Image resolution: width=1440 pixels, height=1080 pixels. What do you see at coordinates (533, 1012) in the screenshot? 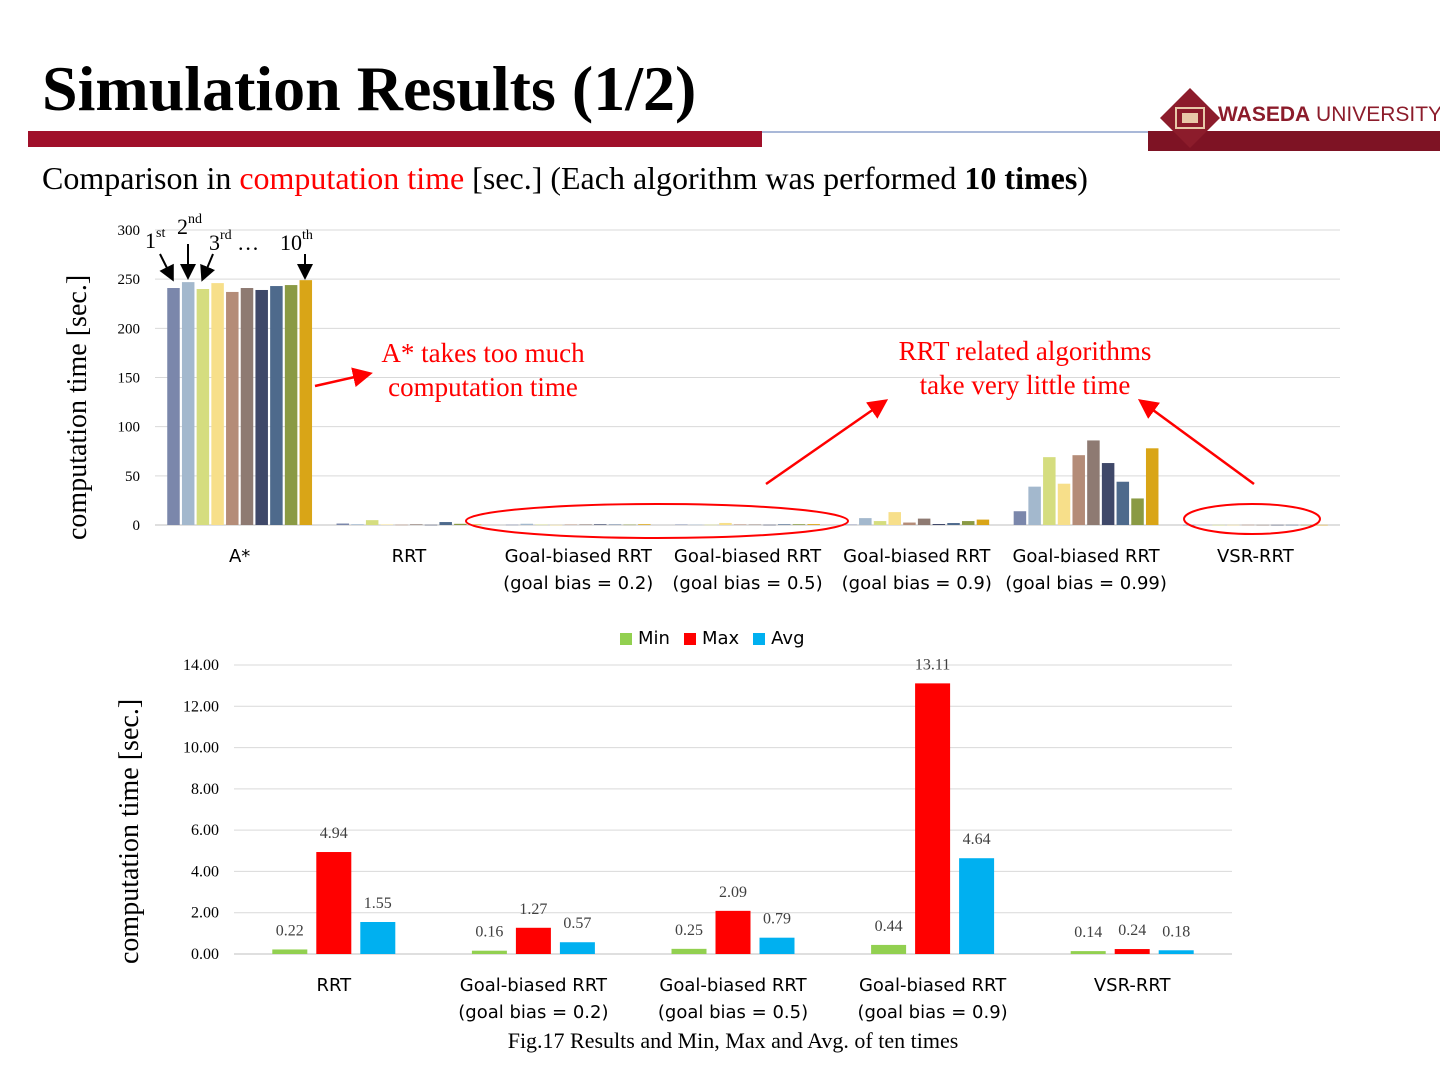
I see `x-category-sublabel: (goal bias = 0.2)` at bounding box center [533, 1012].